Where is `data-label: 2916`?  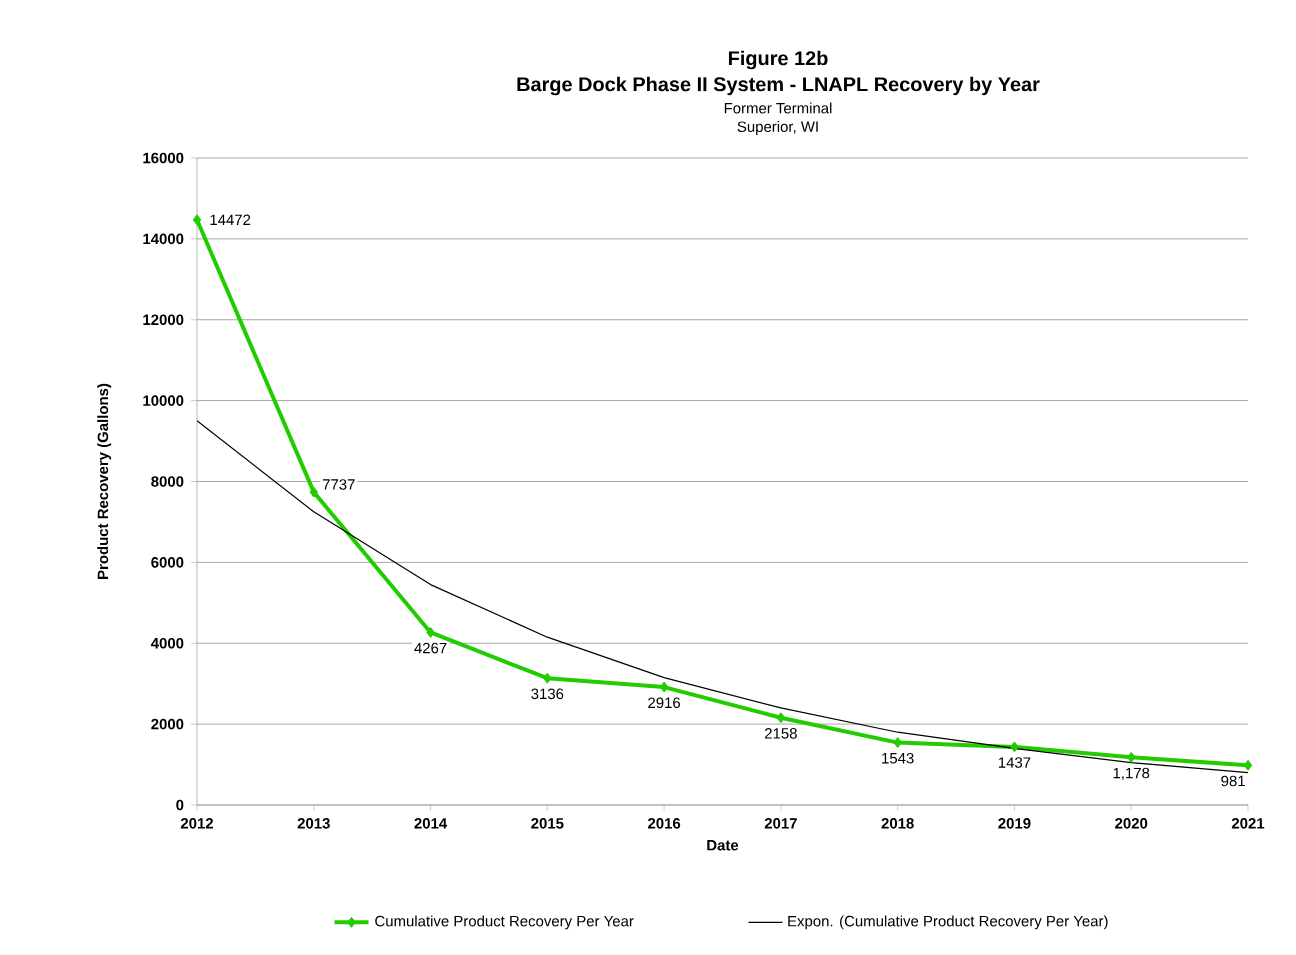
data-label: 2916 is located at coordinates (664, 703).